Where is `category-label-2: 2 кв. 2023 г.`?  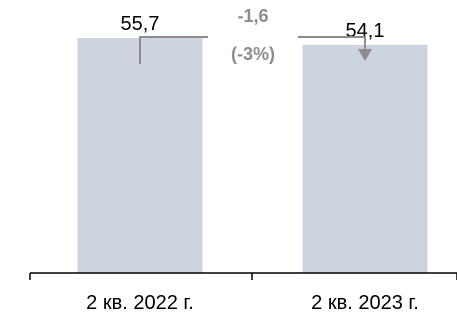 category-label-2: 2 кв. 2023 г. is located at coordinates (365, 303).